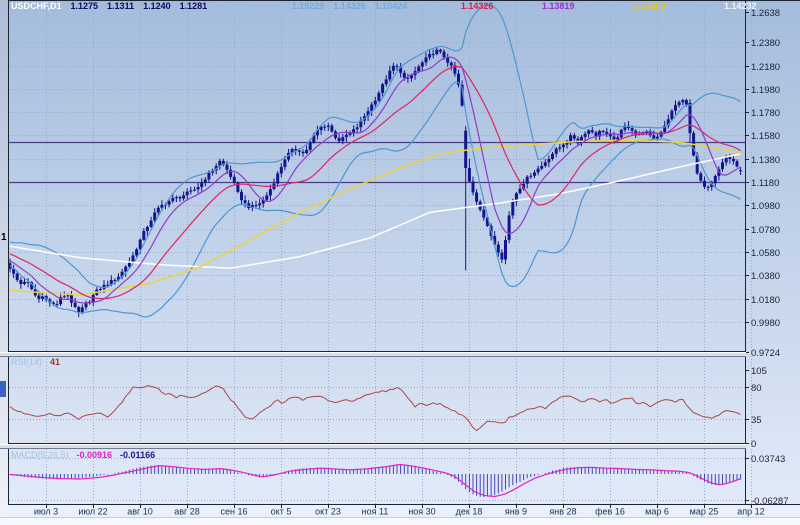  What do you see at coordinates (349, 6) in the screenshot?
I see `bands-middle-value: 1.14326` at bounding box center [349, 6].